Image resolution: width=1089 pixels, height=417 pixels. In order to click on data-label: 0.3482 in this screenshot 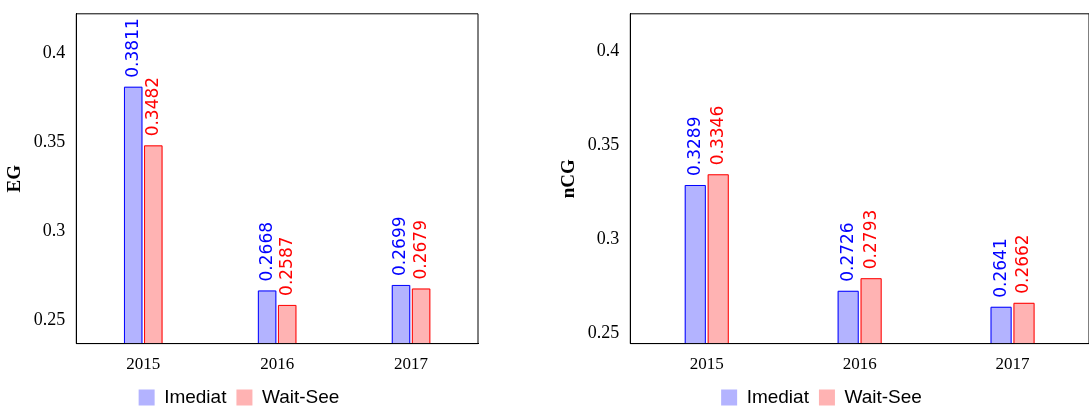, I will do `click(151, 106)`.